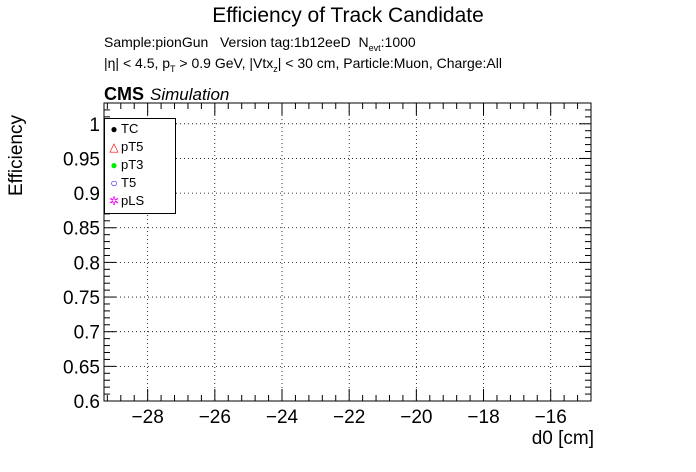 This screenshot has height=472, width=696. What do you see at coordinates (190, 94) in the screenshot?
I see `simulation-text: Simulation` at bounding box center [190, 94].